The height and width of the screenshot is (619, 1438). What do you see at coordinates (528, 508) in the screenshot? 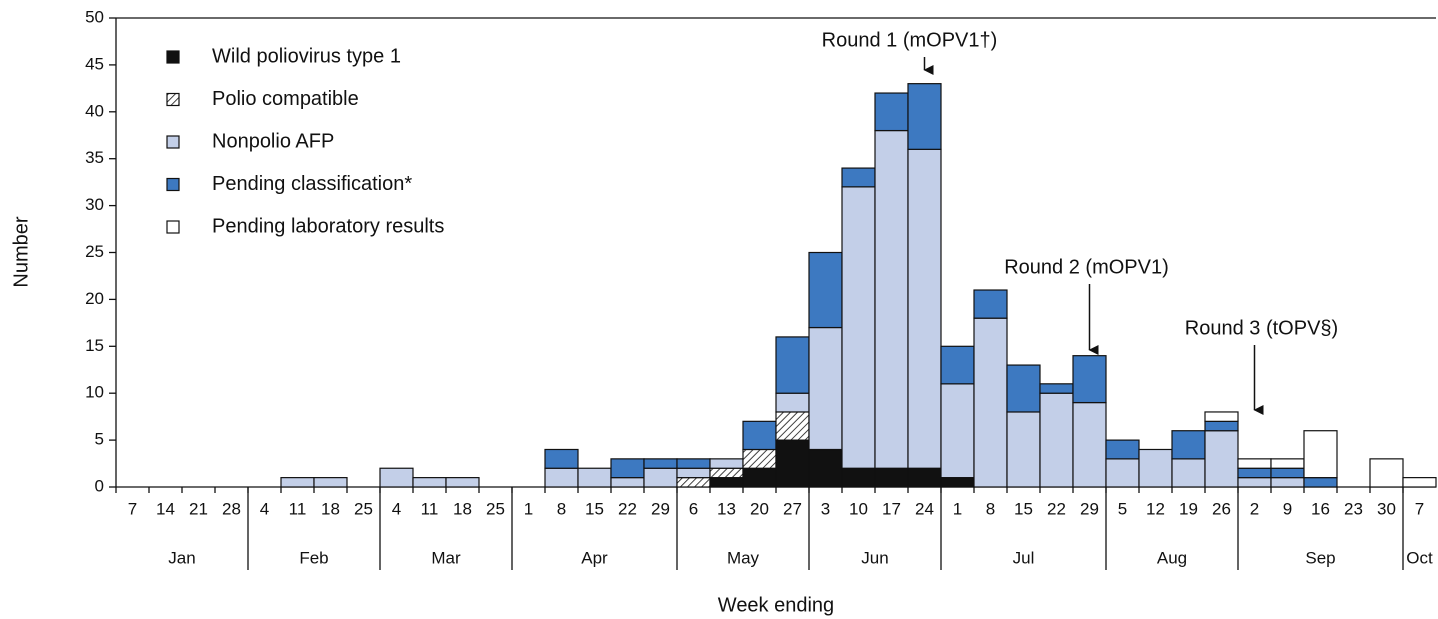
I see `x-tick-label: 1` at bounding box center [528, 508].